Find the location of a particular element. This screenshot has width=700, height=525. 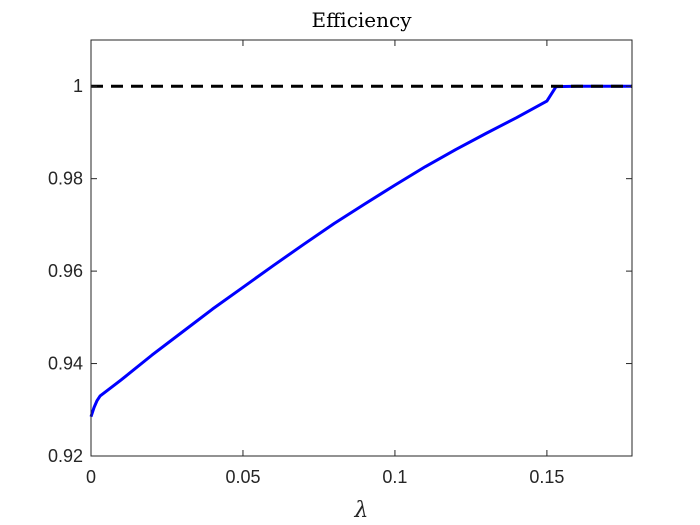

y-tick-label: 0.96 is located at coordinates (65, 271).